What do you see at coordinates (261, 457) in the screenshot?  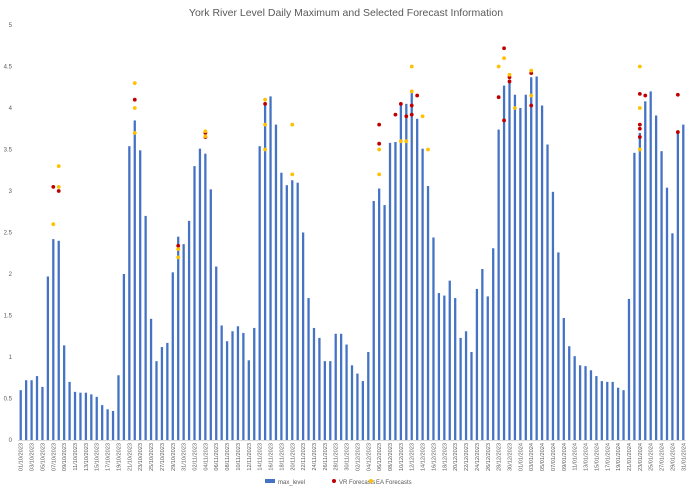 I see `x-tick-label: 14/11/2023` at bounding box center [261, 457].